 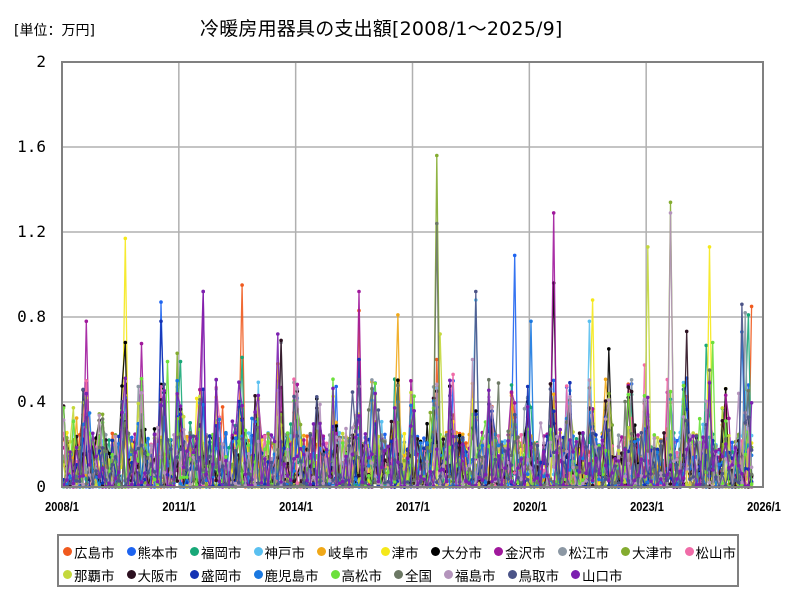 What do you see at coordinates (652, 553) in the screenshot?
I see `legend-label: 大津市` at bounding box center [652, 553].